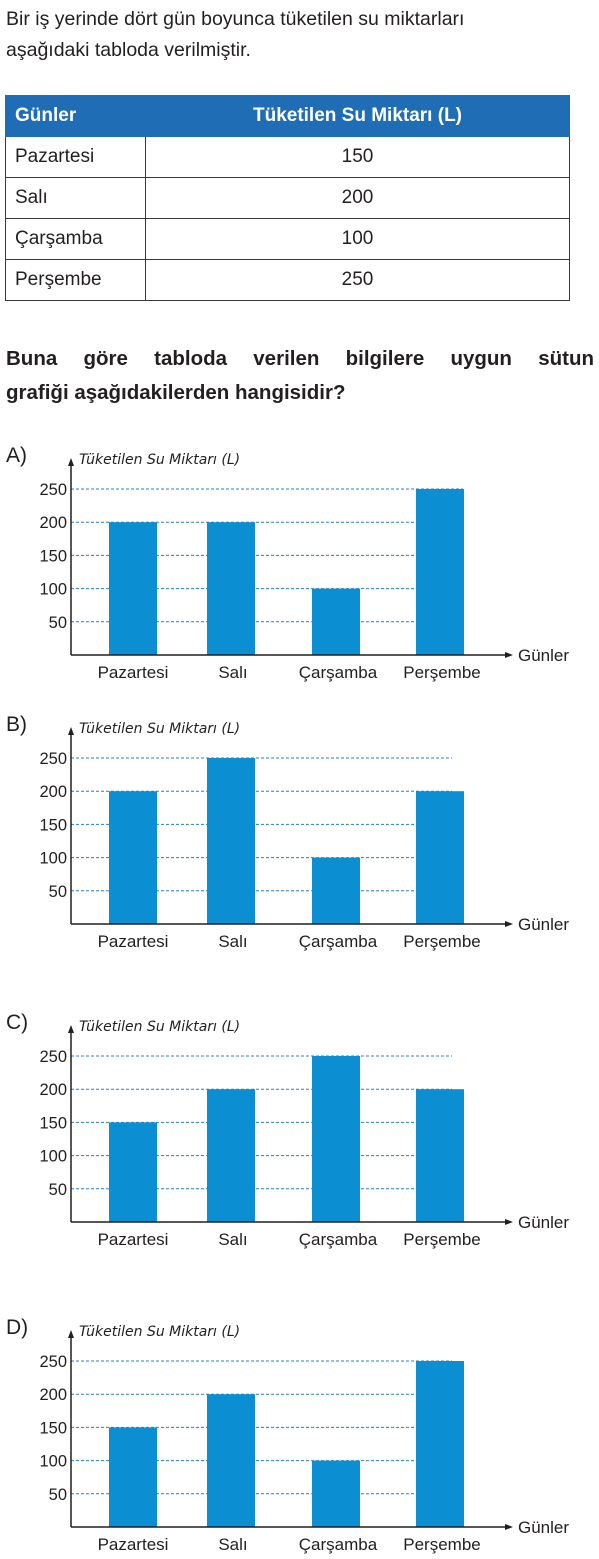 The height and width of the screenshot is (1559, 599). I want to click on table-row: Salı 200, so click(287, 198).